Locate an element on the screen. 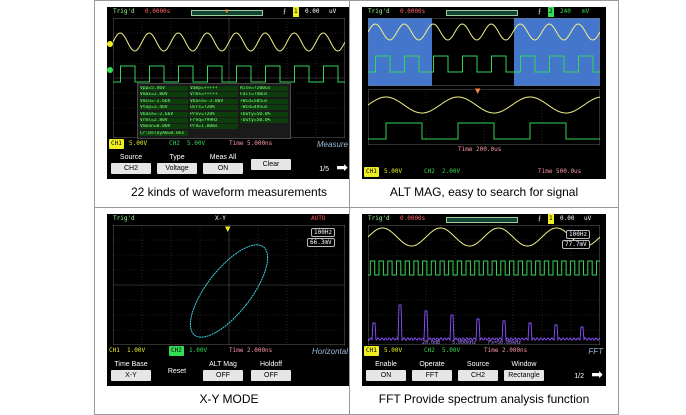 The image size is (686, 415). trigger-unit: mV is located at coordinates (586, 11).